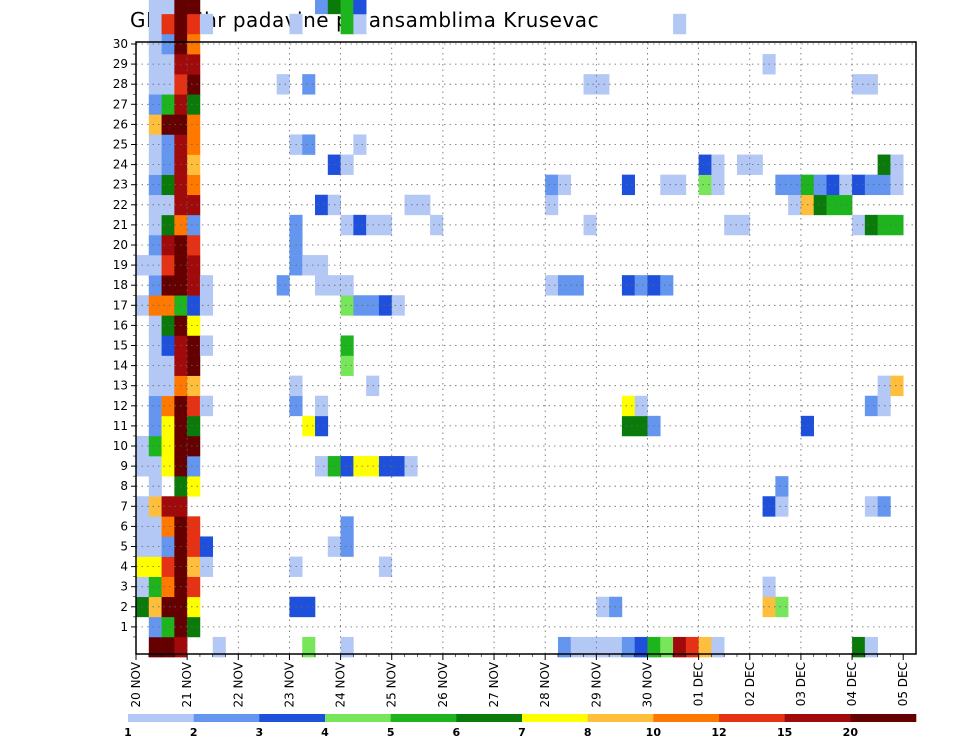 The width and height of the screenshot is (960, 742). I want to click on y-tick-label: 11, so click(120, 426).